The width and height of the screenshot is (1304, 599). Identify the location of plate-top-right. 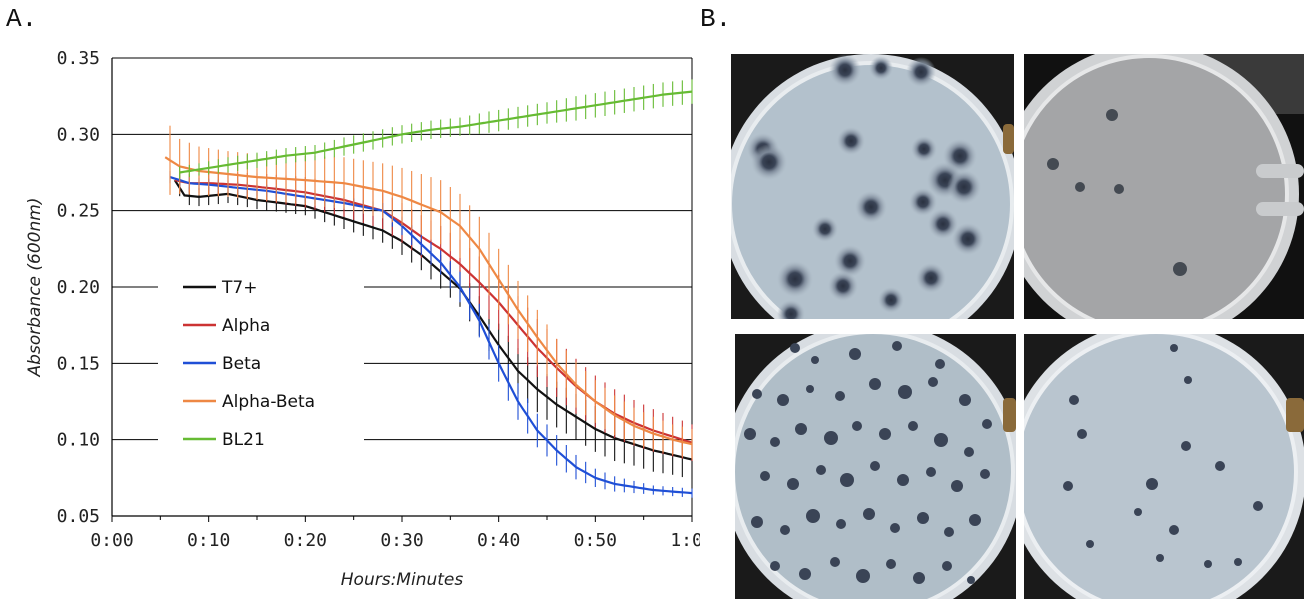
(1164, 186).